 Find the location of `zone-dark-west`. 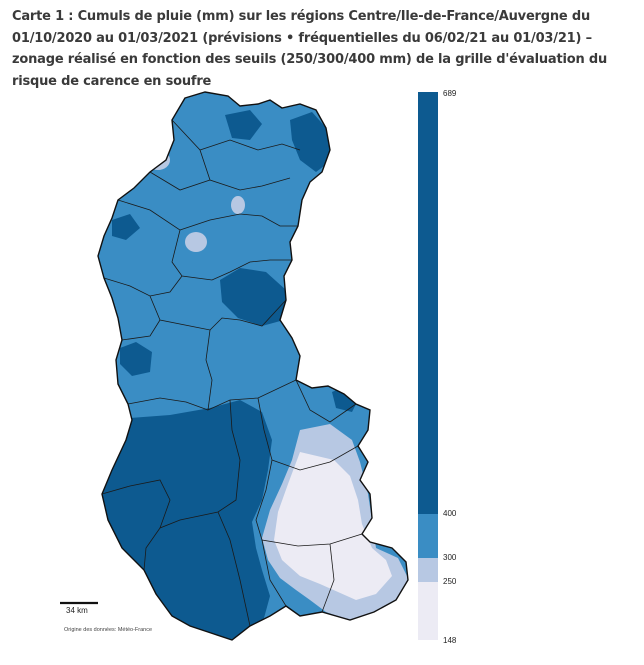

zone-dark-west is located at coordinates (136, 359).